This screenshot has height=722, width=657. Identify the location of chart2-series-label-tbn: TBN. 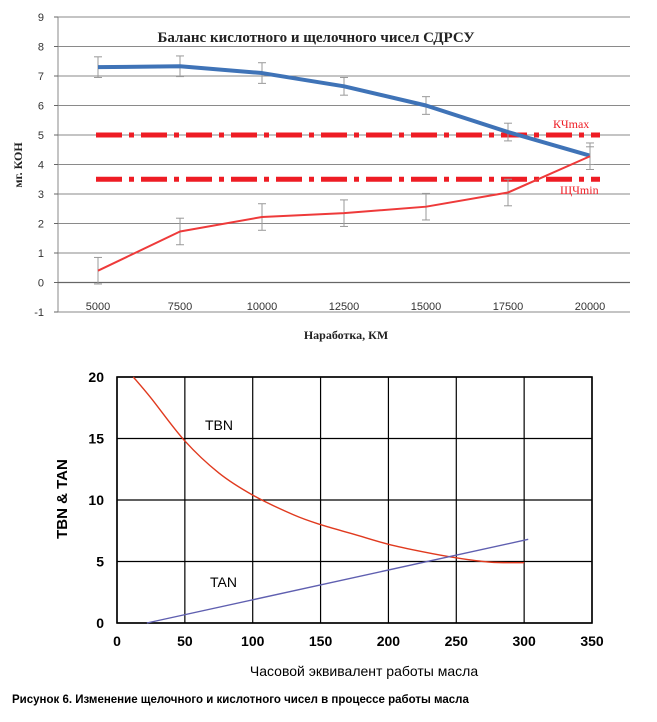
(219, 425).